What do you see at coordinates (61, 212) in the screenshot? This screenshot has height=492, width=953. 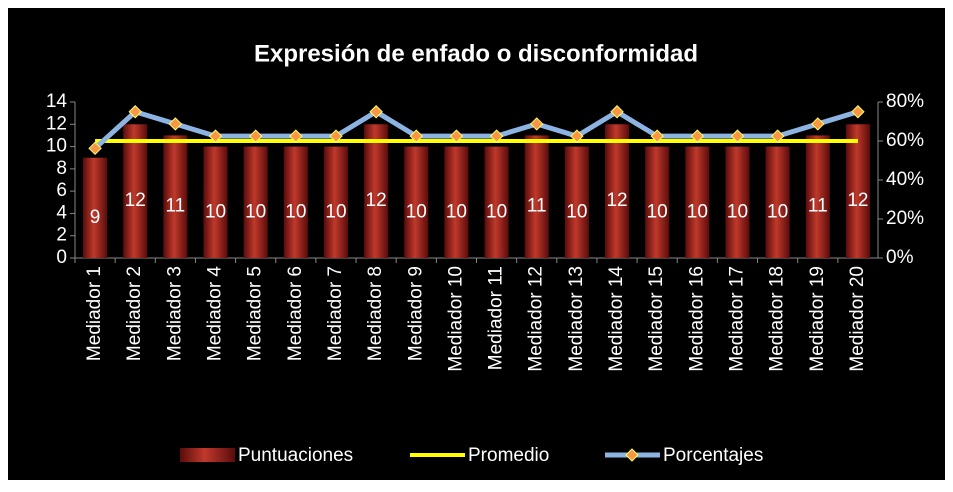 I see `y-tick-label: 4` at bounding box center [61, 212].